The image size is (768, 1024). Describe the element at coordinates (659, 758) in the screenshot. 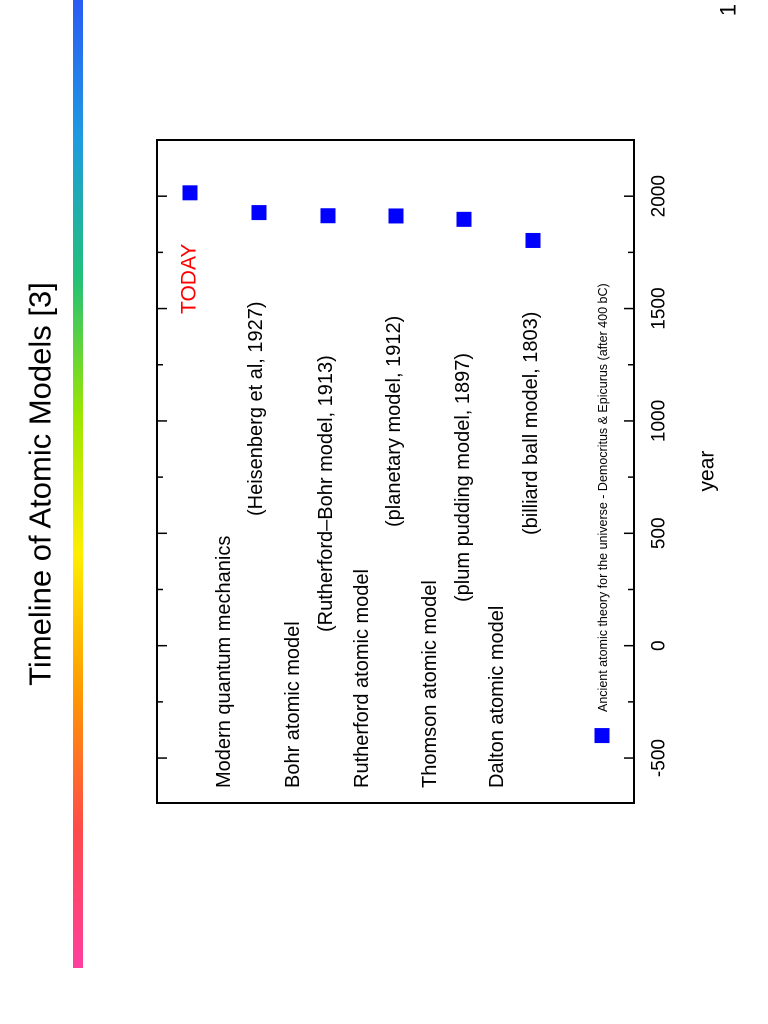

I see `tick-label: -500` at that location.